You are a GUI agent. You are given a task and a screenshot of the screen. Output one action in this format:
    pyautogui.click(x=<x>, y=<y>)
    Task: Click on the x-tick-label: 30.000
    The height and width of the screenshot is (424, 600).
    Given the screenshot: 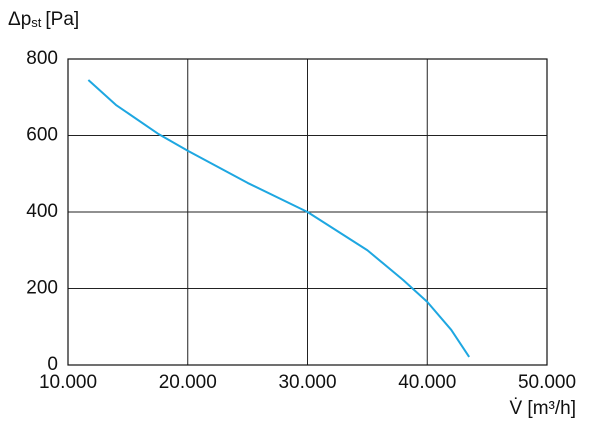 What is the action you would take?
    pyautogui.click(x=307, y=382)
    